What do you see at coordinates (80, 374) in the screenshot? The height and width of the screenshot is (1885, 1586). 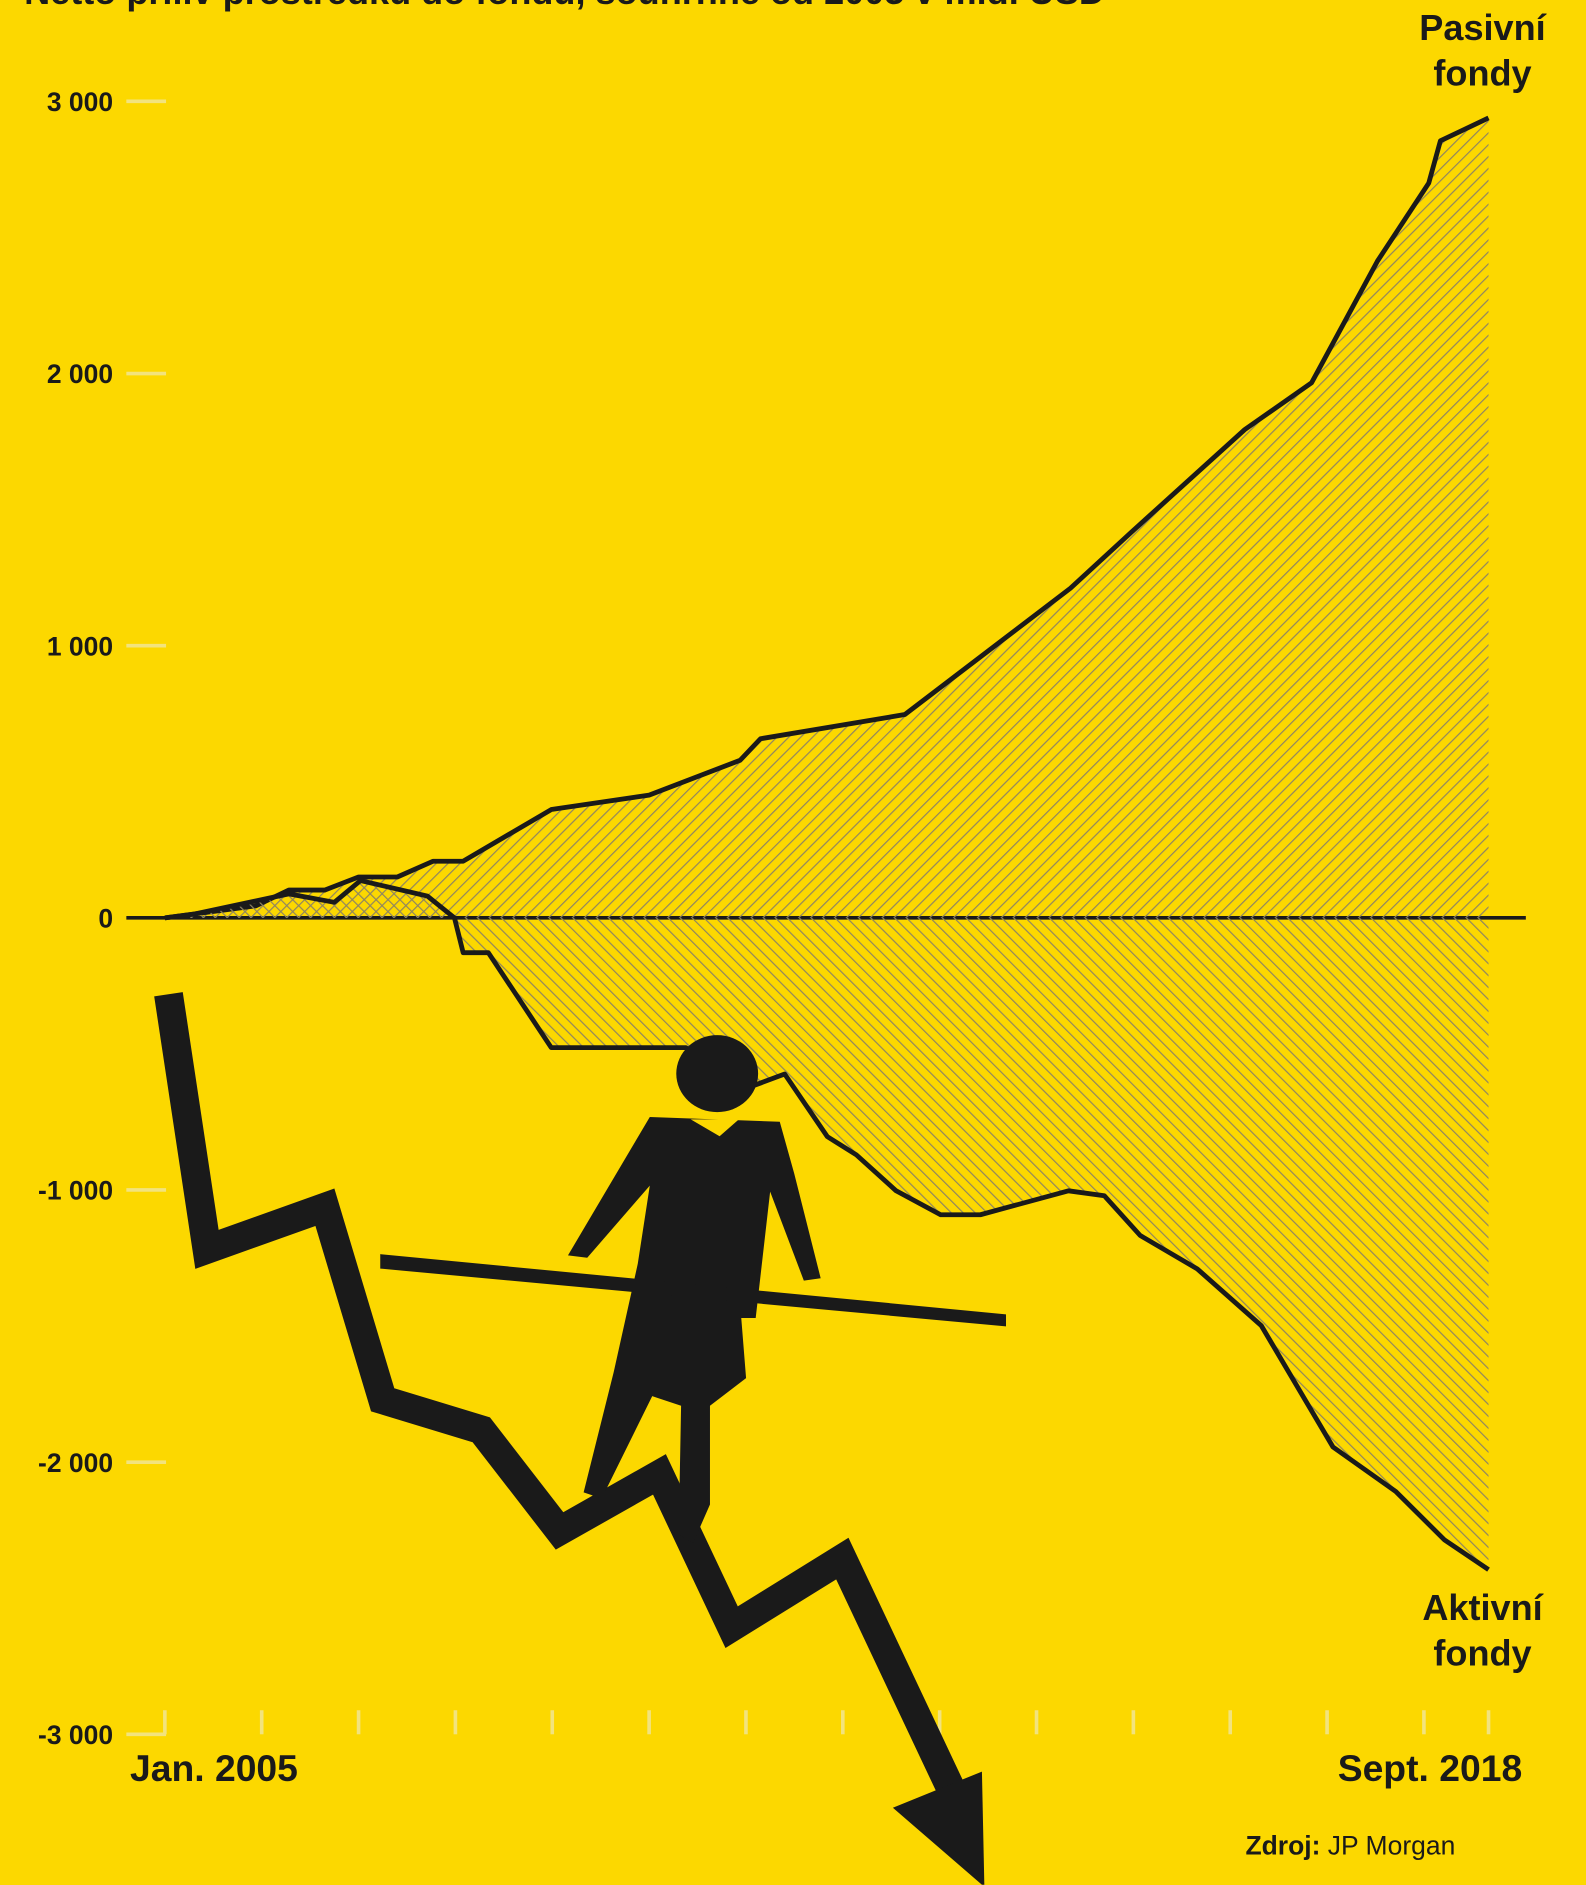 I see `y-tick-label: 2 000` at bounding box center [80, 374].